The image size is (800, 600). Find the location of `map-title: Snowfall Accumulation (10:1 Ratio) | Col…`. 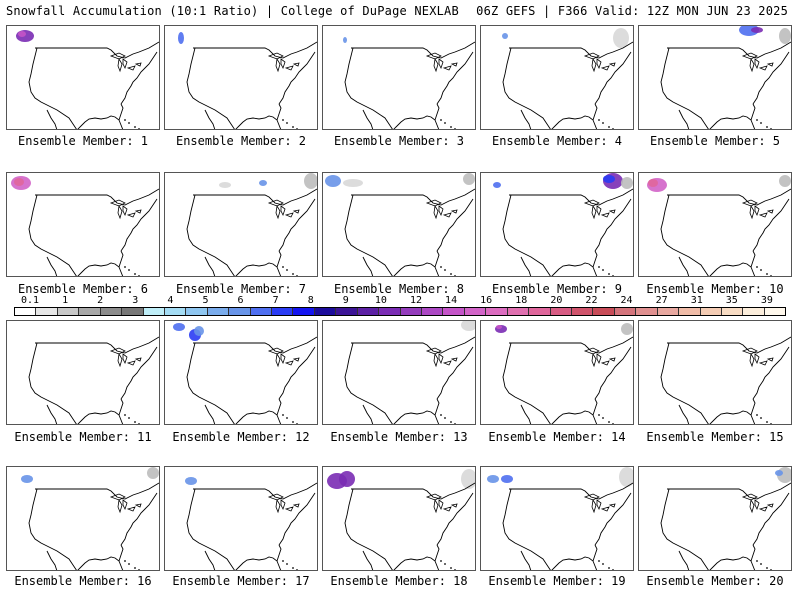

map-title: Snowfall Accumulation (10:1 Ratio) | Col… is located at coordinates (232, 11).